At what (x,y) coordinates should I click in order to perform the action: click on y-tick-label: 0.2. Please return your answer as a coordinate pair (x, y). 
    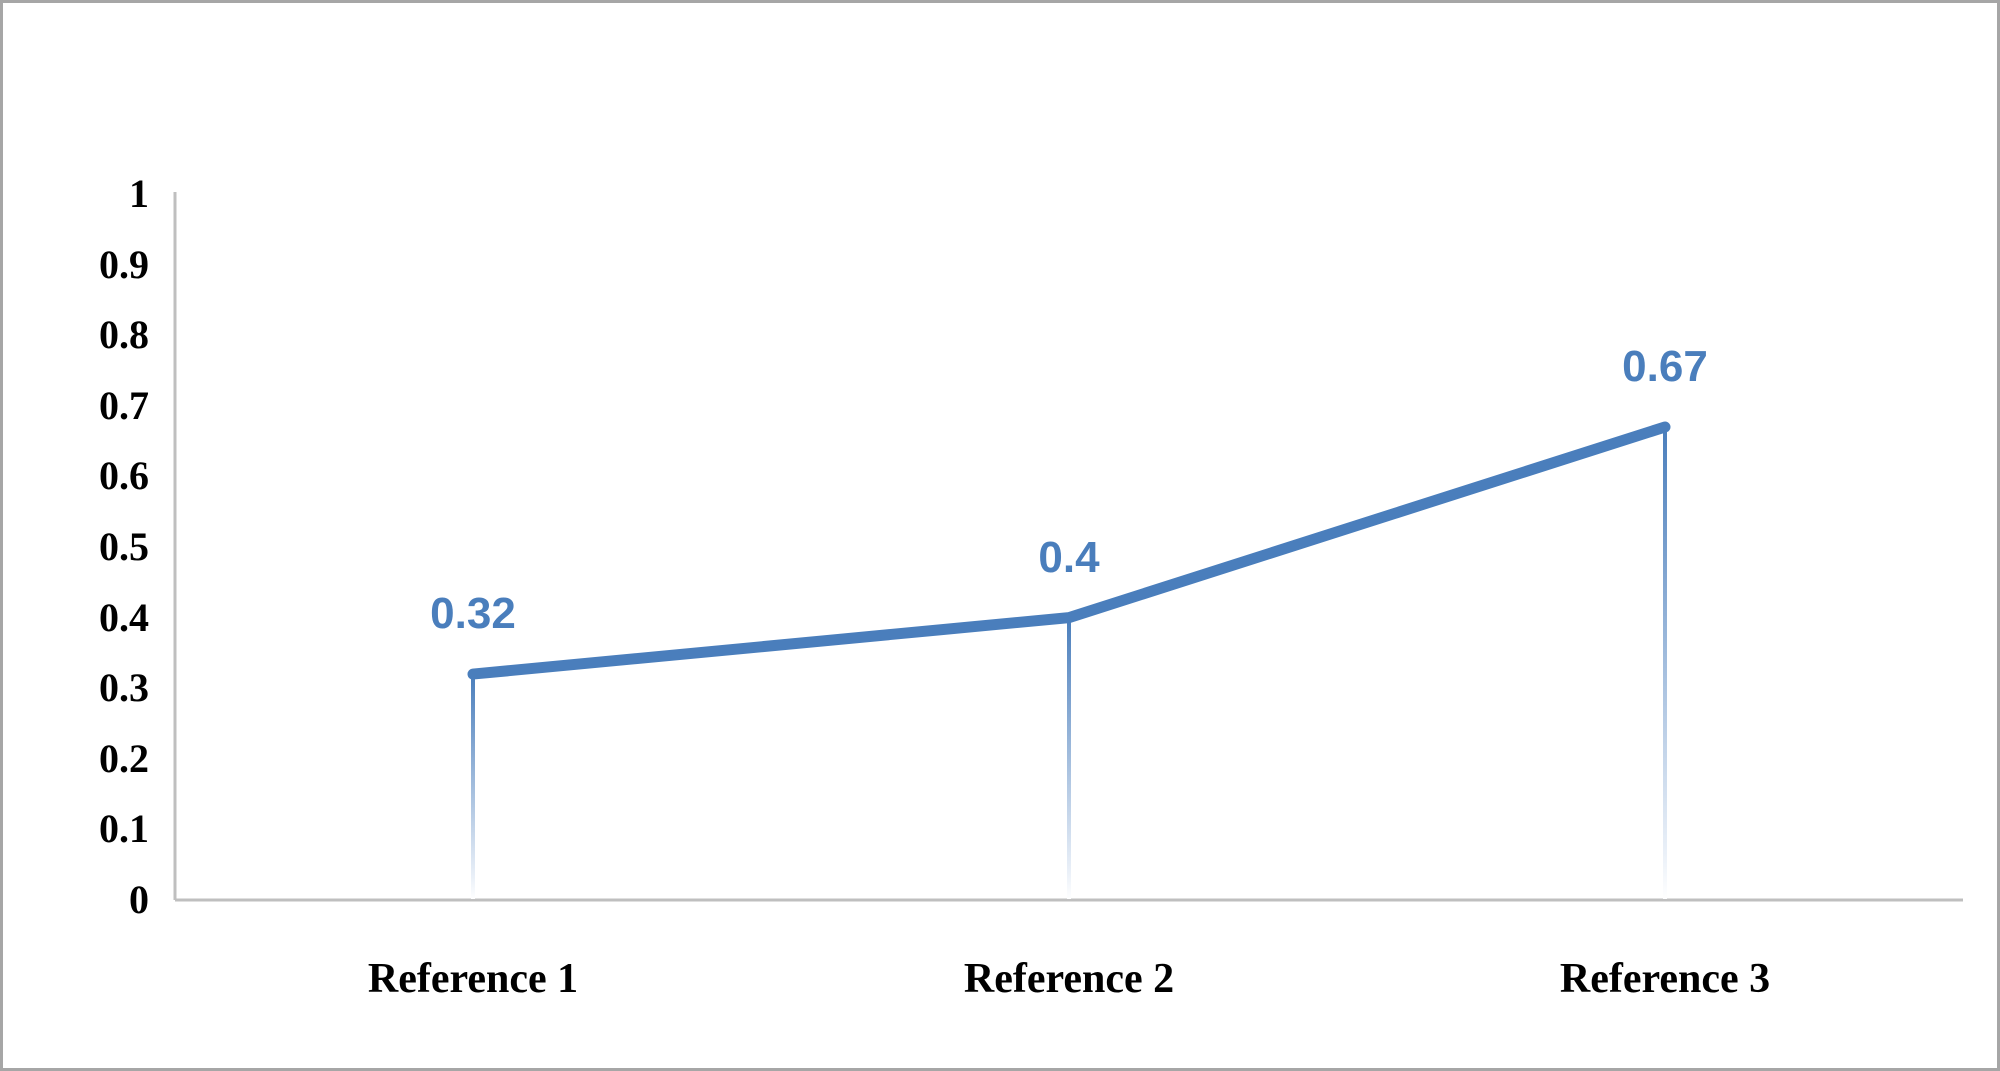
    Looking at the image, I should click on (124, 758).